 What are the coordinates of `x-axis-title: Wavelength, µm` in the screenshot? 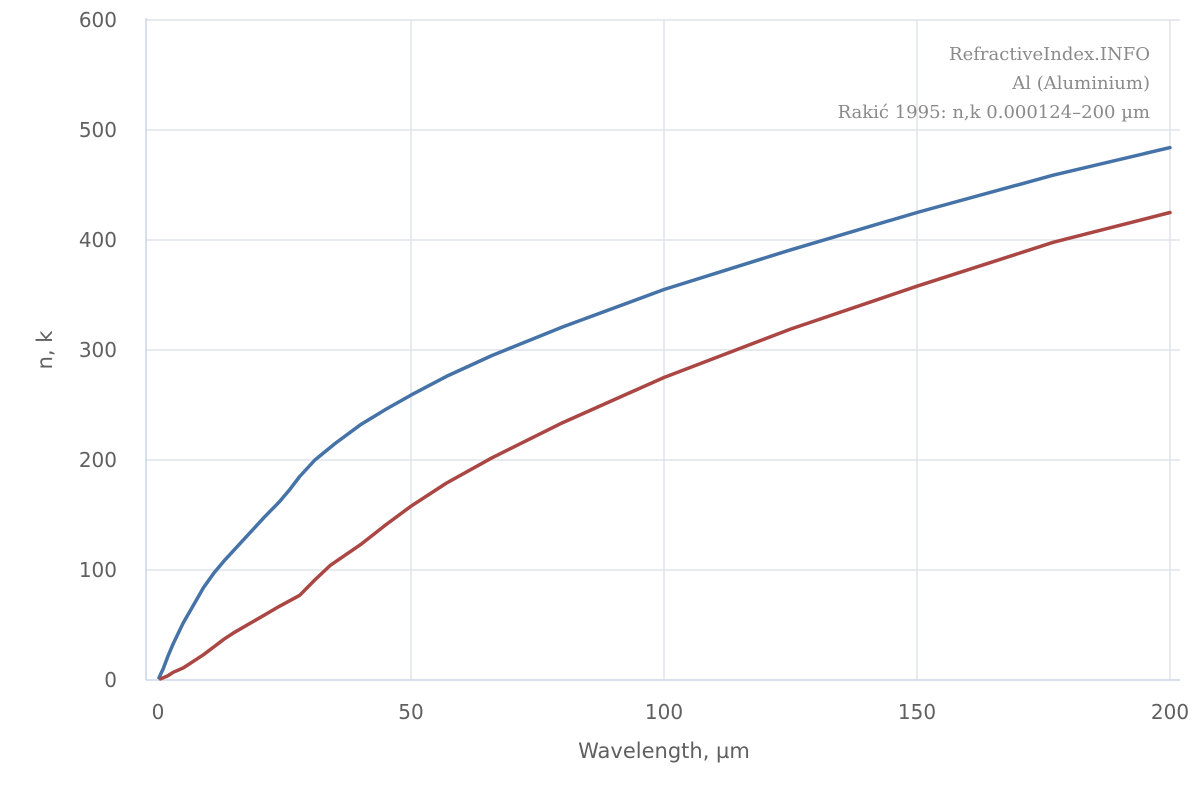 It's located at (664, 751).